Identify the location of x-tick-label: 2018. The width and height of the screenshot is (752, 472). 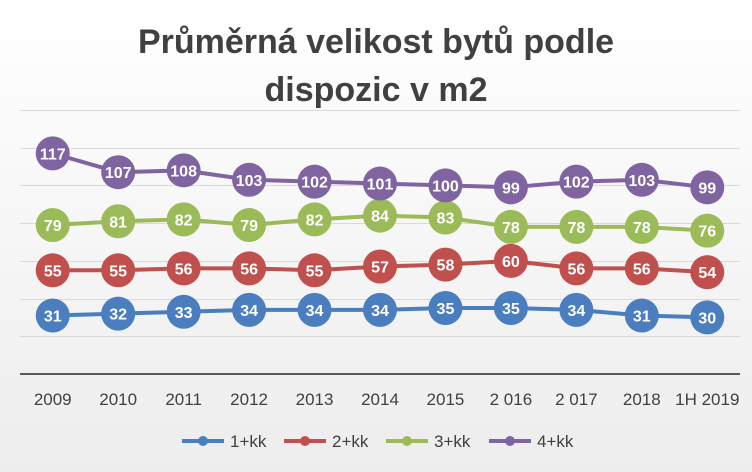
(642, 399).